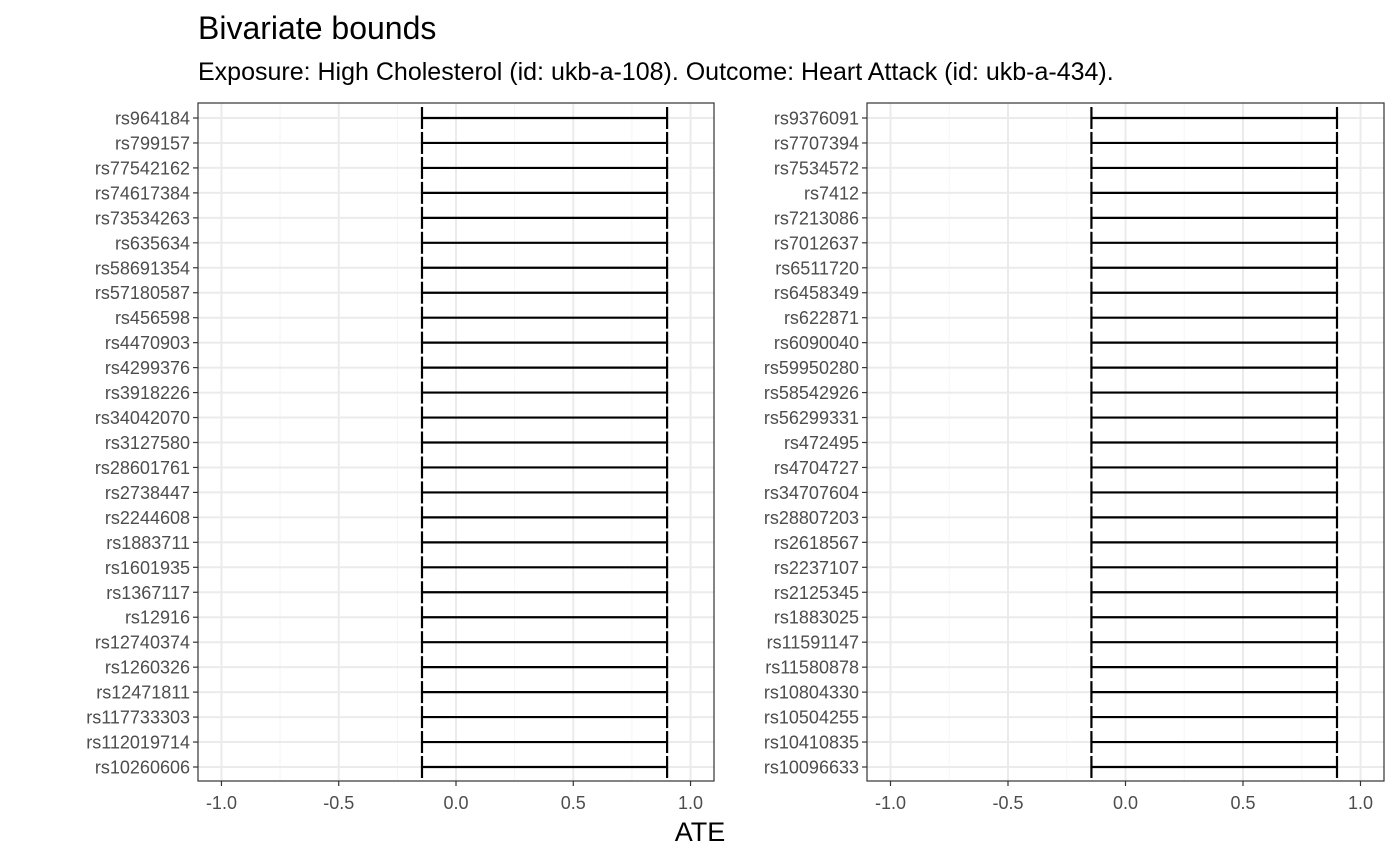 Image resolution: width=1400 pixels, height=865 pixels. Describe the element at coordinates (816, 168) in the screenshot. I see `y-tick-label: rs7534572` at that location.